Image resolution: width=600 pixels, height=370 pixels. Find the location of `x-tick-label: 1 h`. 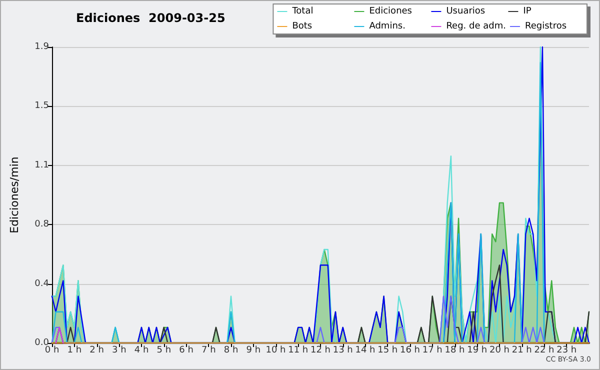

x-tick-label: 1 h is located at coordinates (74, 351).